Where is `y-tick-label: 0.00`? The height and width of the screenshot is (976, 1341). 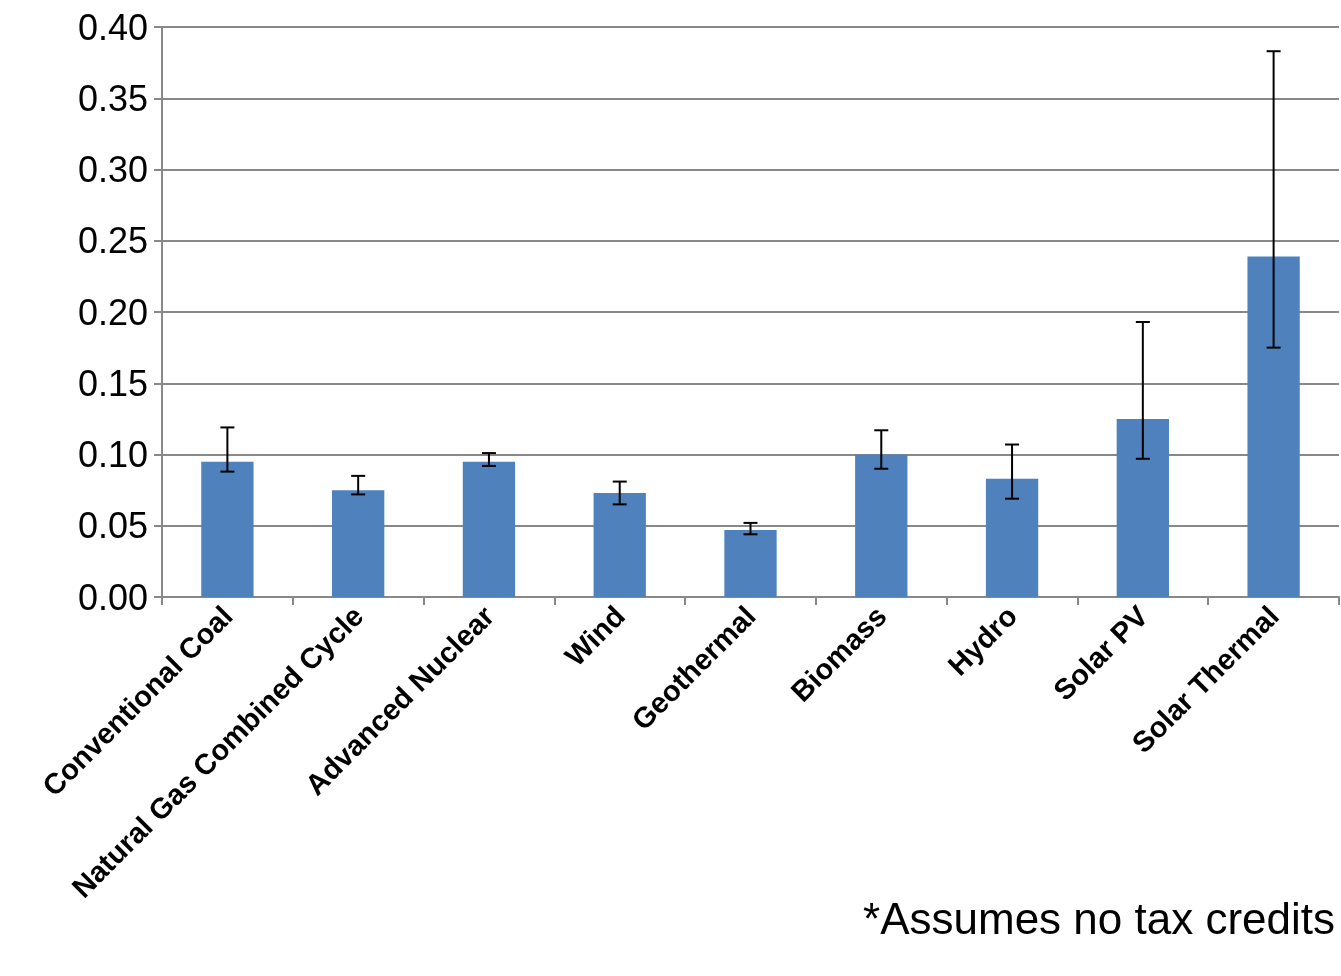
y-tick-label: 0.00 is located at coordinates (112, 597).